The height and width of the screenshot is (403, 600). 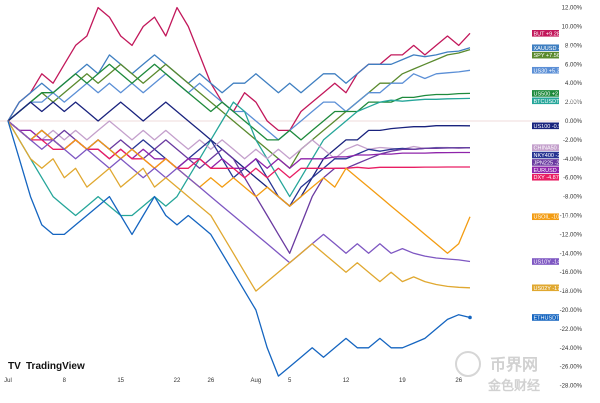 I want to click on legend-tag-us10y: US10Y -14.87%, so click(x=552, y=262).